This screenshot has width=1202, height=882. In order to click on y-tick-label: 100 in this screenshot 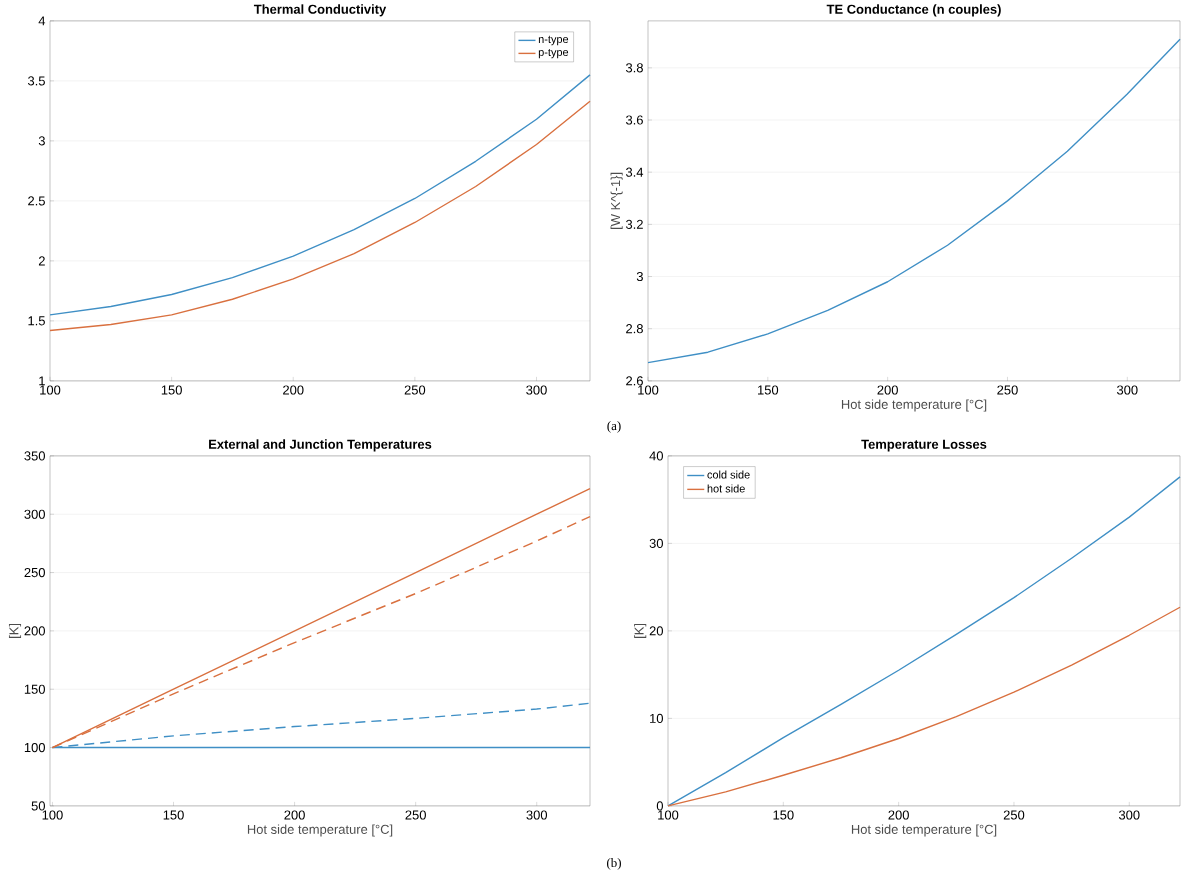, I will do `click(34, 748)`.